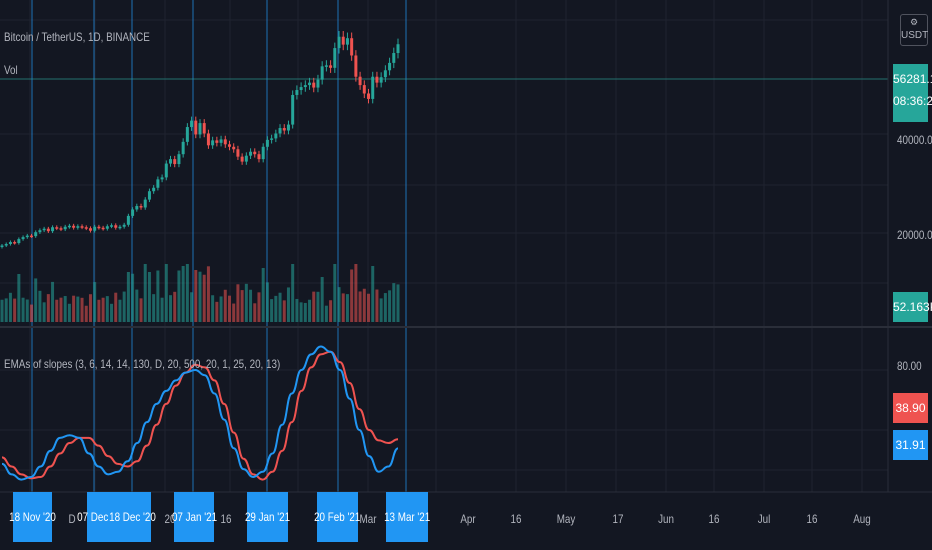 The image size is (932, 550). What do you see at coordinates (910, 408) in the screenshot?
I see `red-ema-badge: 38.90` at bounding box center [910, 408].